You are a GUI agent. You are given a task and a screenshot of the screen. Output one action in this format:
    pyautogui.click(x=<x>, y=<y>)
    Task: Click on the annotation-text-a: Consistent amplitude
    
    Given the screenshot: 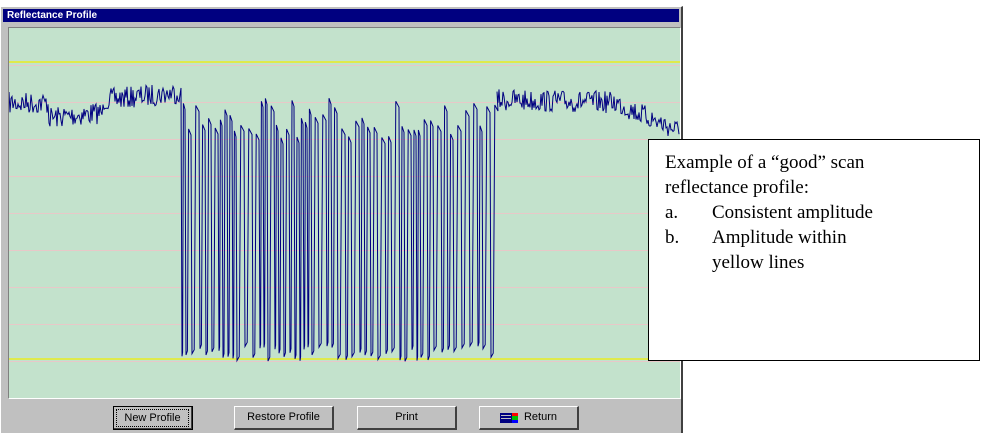 What is the action you would take?
    pyautogui.click(x=792, y=212)
    